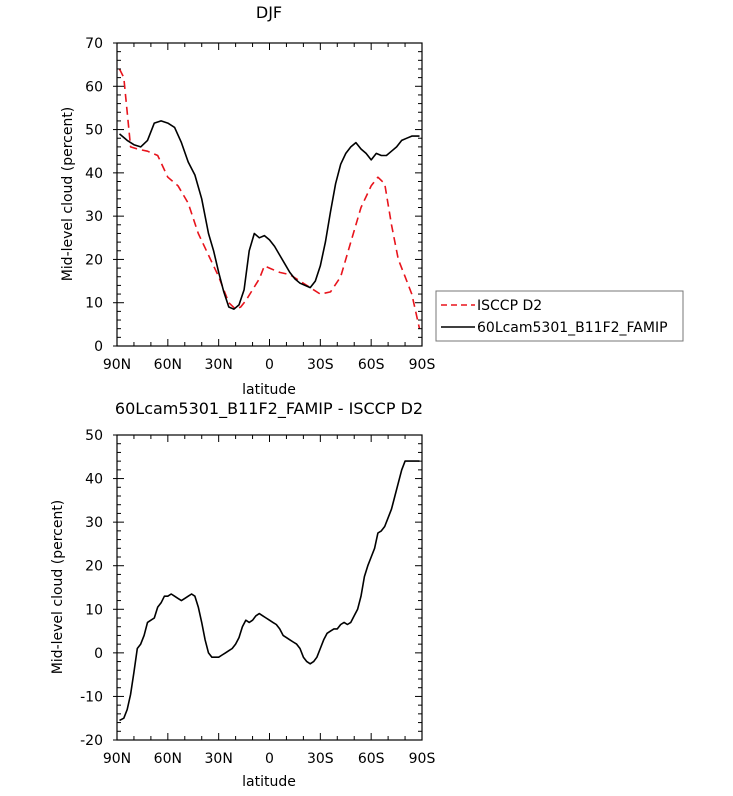  I want to click on top-y-tick-label: 0, so click(98, 347).